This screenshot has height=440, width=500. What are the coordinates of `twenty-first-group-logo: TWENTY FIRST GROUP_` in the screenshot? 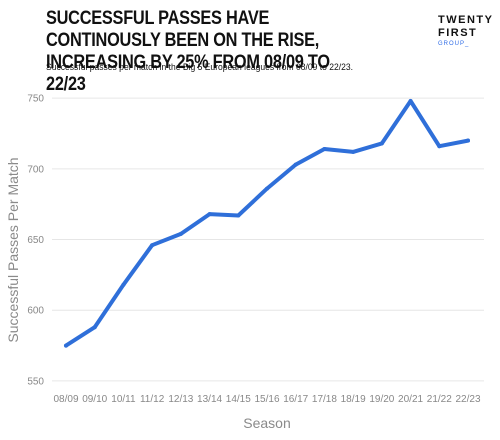 It's located at (466, 30).